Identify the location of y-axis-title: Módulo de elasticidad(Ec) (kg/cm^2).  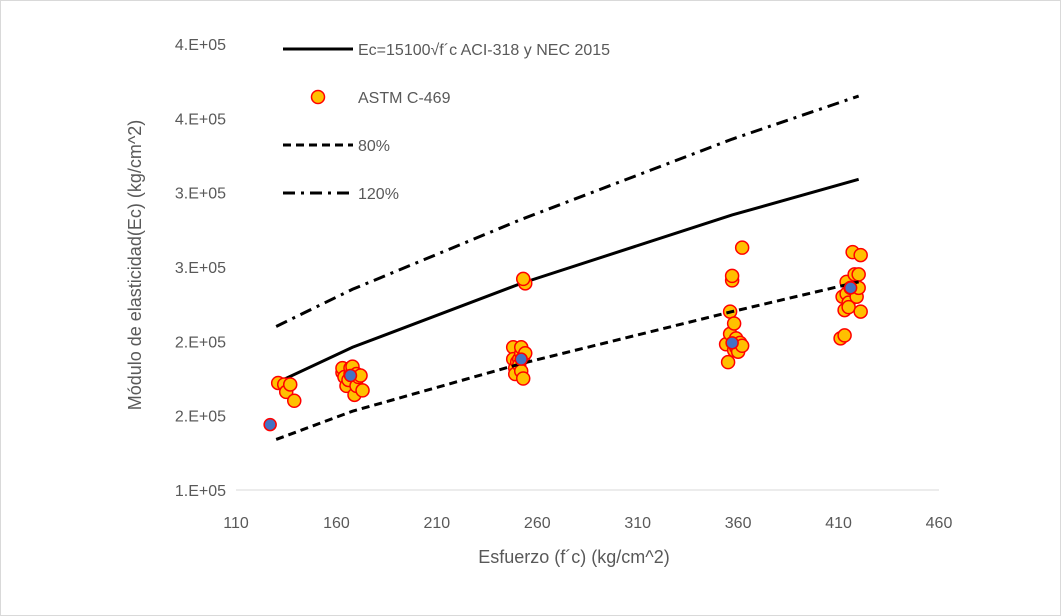
(135, 265).